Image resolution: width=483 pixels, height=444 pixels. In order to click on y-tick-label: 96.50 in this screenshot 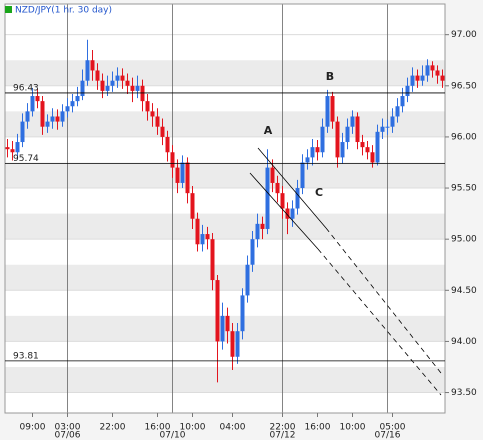, I will do `click(464, 86)`.